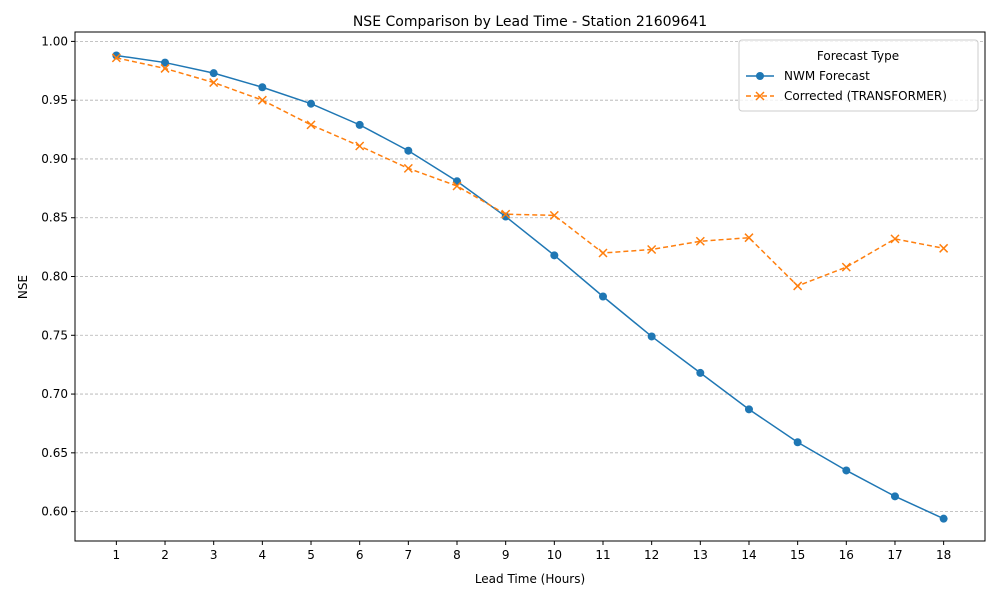 This screenshot has height=600, width=1000. I want to click on legend-box, so click(858, 75).